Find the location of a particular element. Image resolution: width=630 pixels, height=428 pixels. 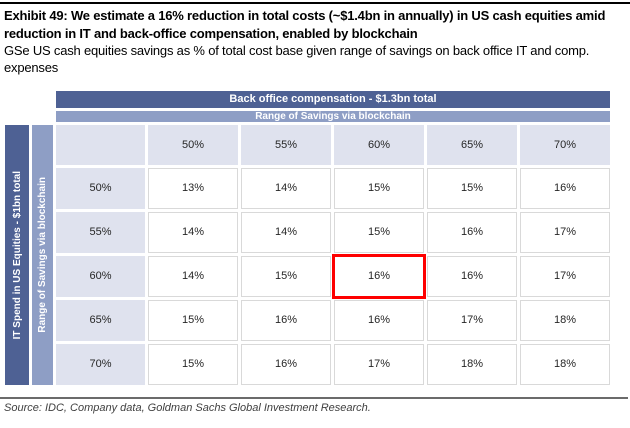

left-header-it-spend: IT Spend in US Equities - $1bn total is located at coordinates (17, 254).